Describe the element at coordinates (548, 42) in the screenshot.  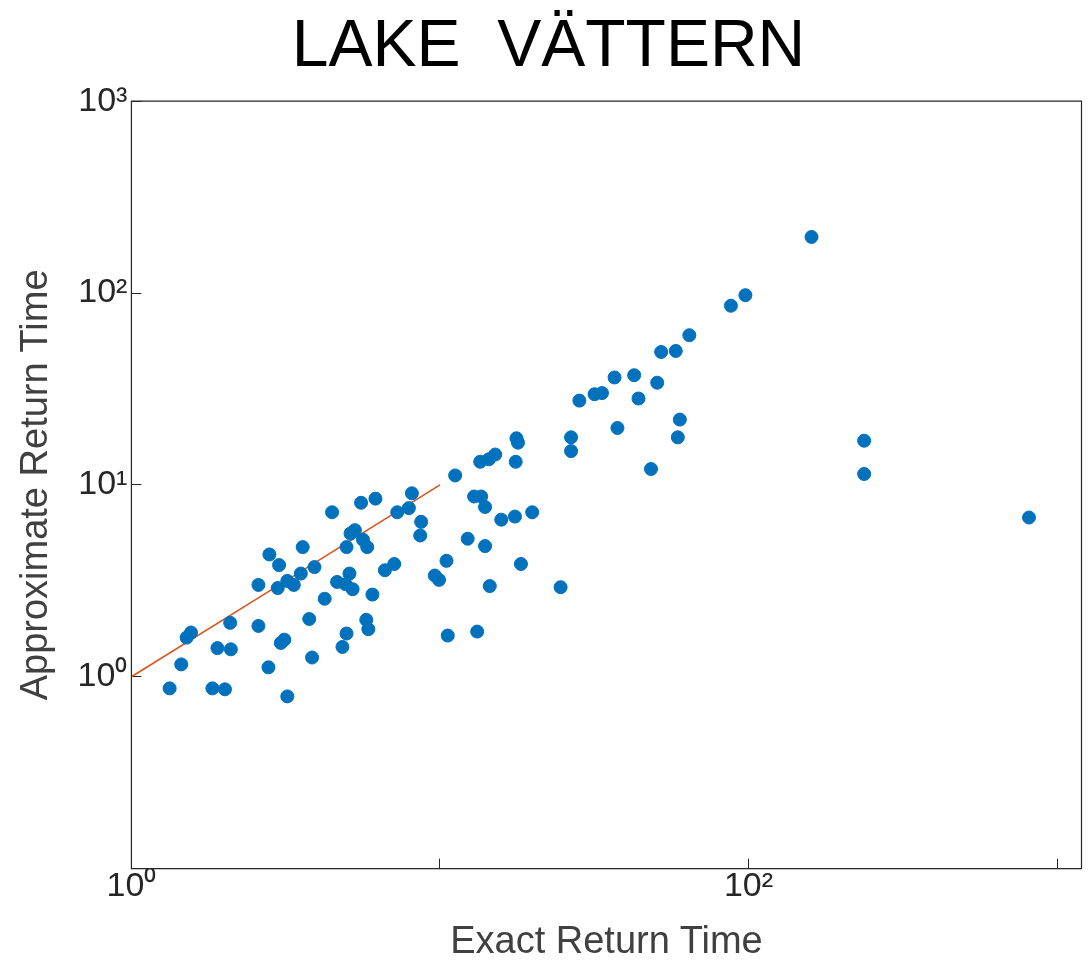
I see `chart-title: LAKE VÄTTERN` at that location.